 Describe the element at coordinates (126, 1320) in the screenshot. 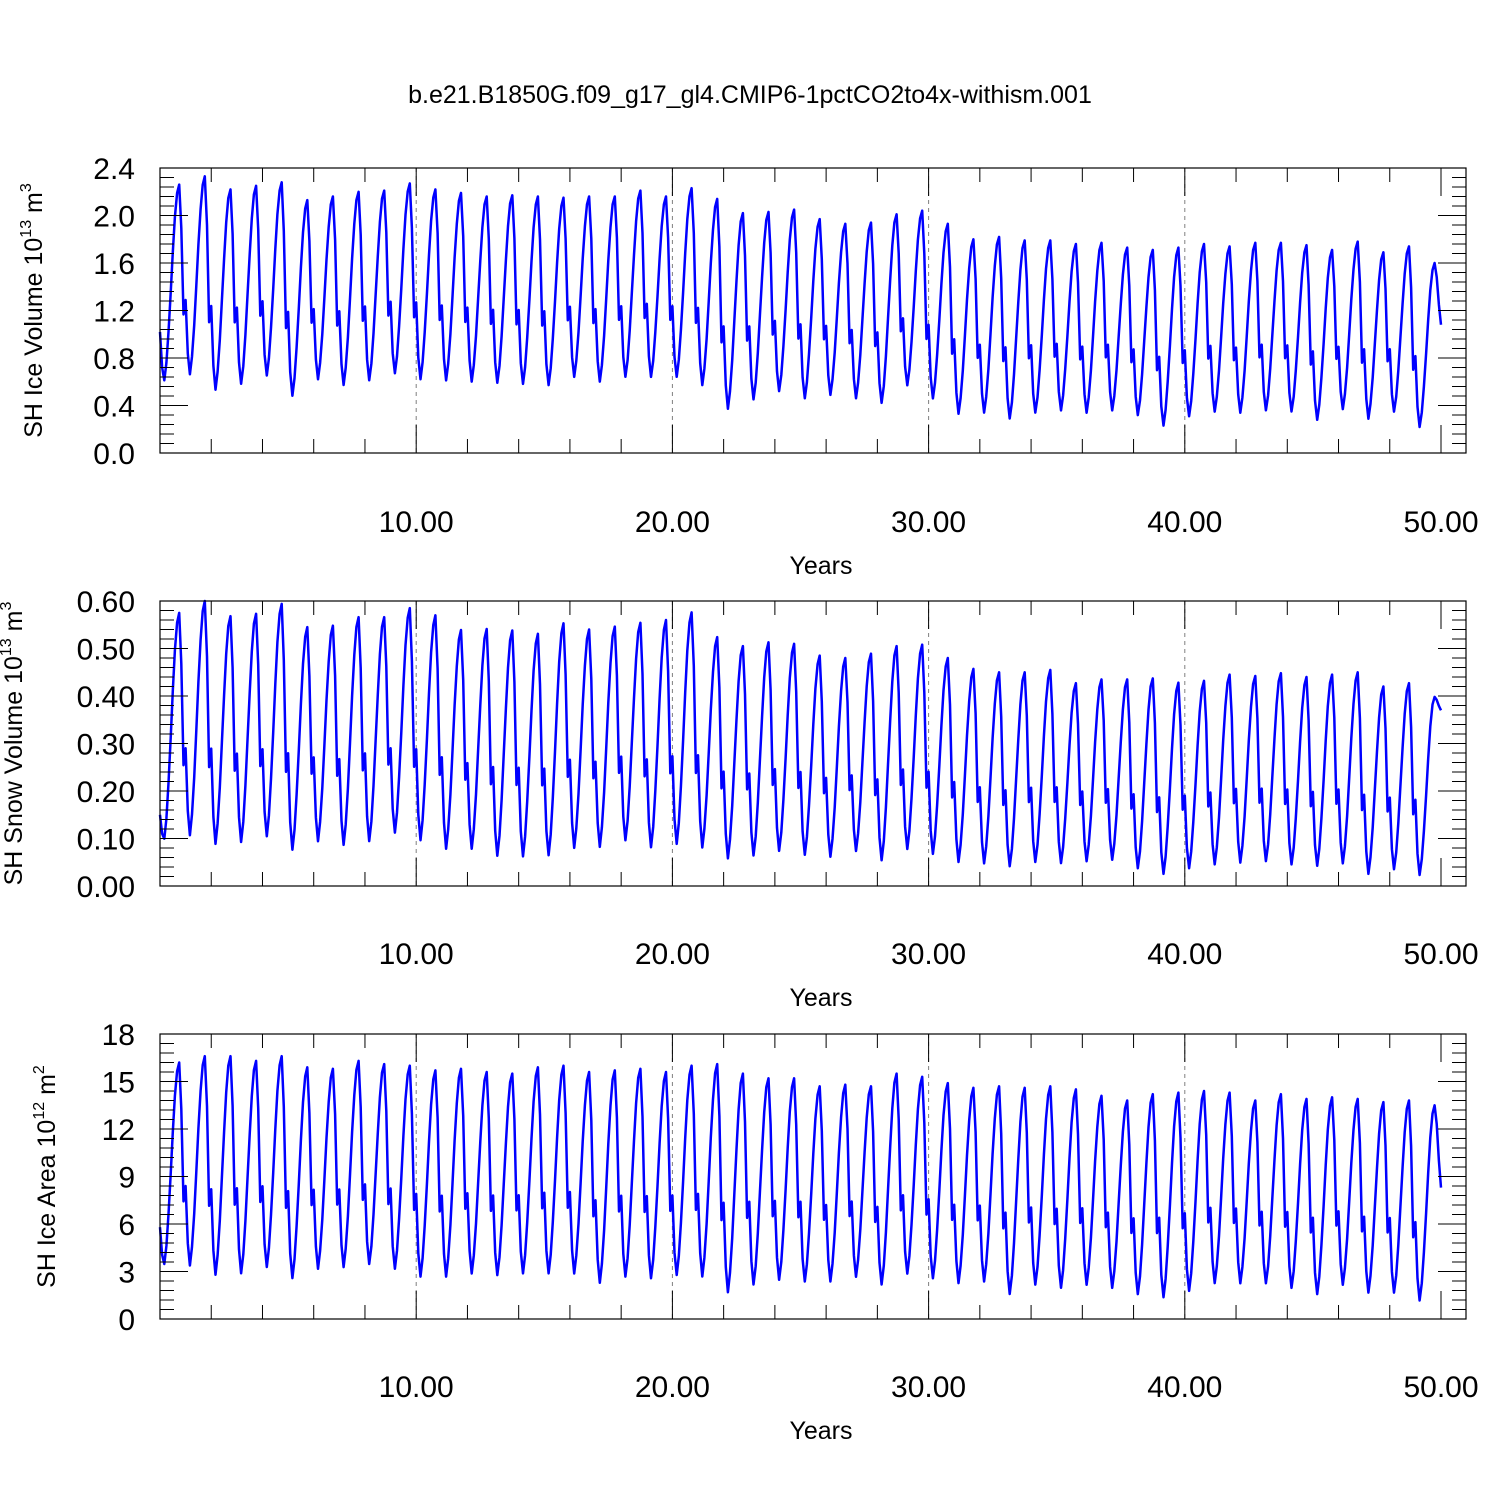

I see `y-tick-label: 0` at that location.